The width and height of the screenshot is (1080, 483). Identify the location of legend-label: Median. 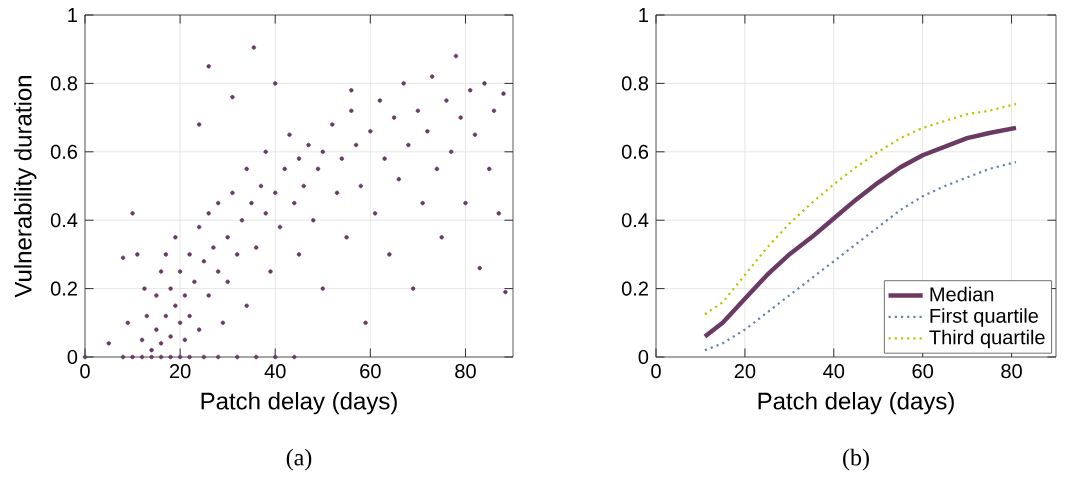
(962, 294).